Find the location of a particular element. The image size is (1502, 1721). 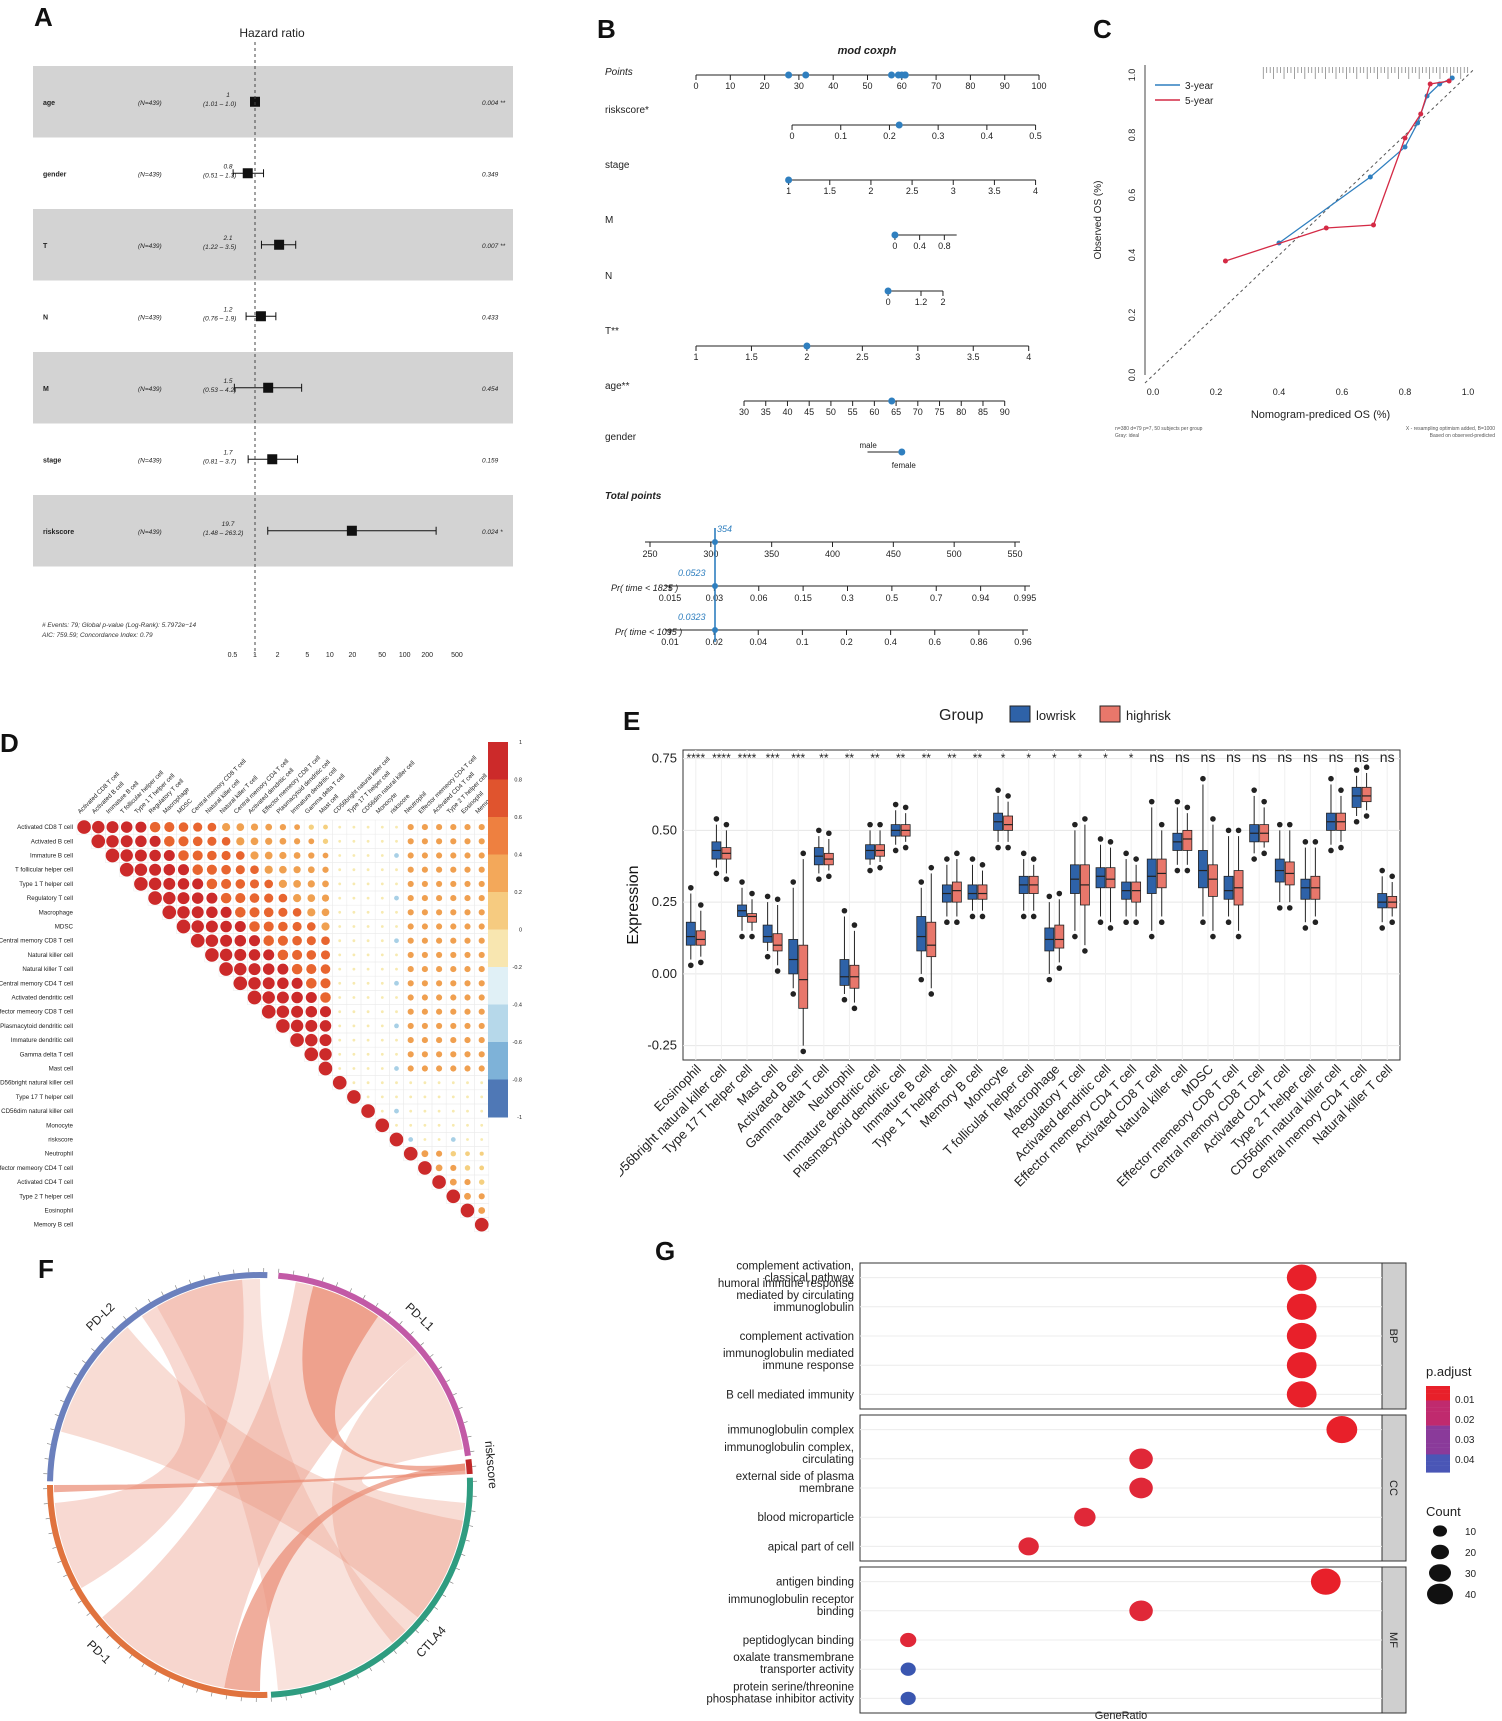

boxplot-legend-label: highrisk is located at coordinates (1148, 715).